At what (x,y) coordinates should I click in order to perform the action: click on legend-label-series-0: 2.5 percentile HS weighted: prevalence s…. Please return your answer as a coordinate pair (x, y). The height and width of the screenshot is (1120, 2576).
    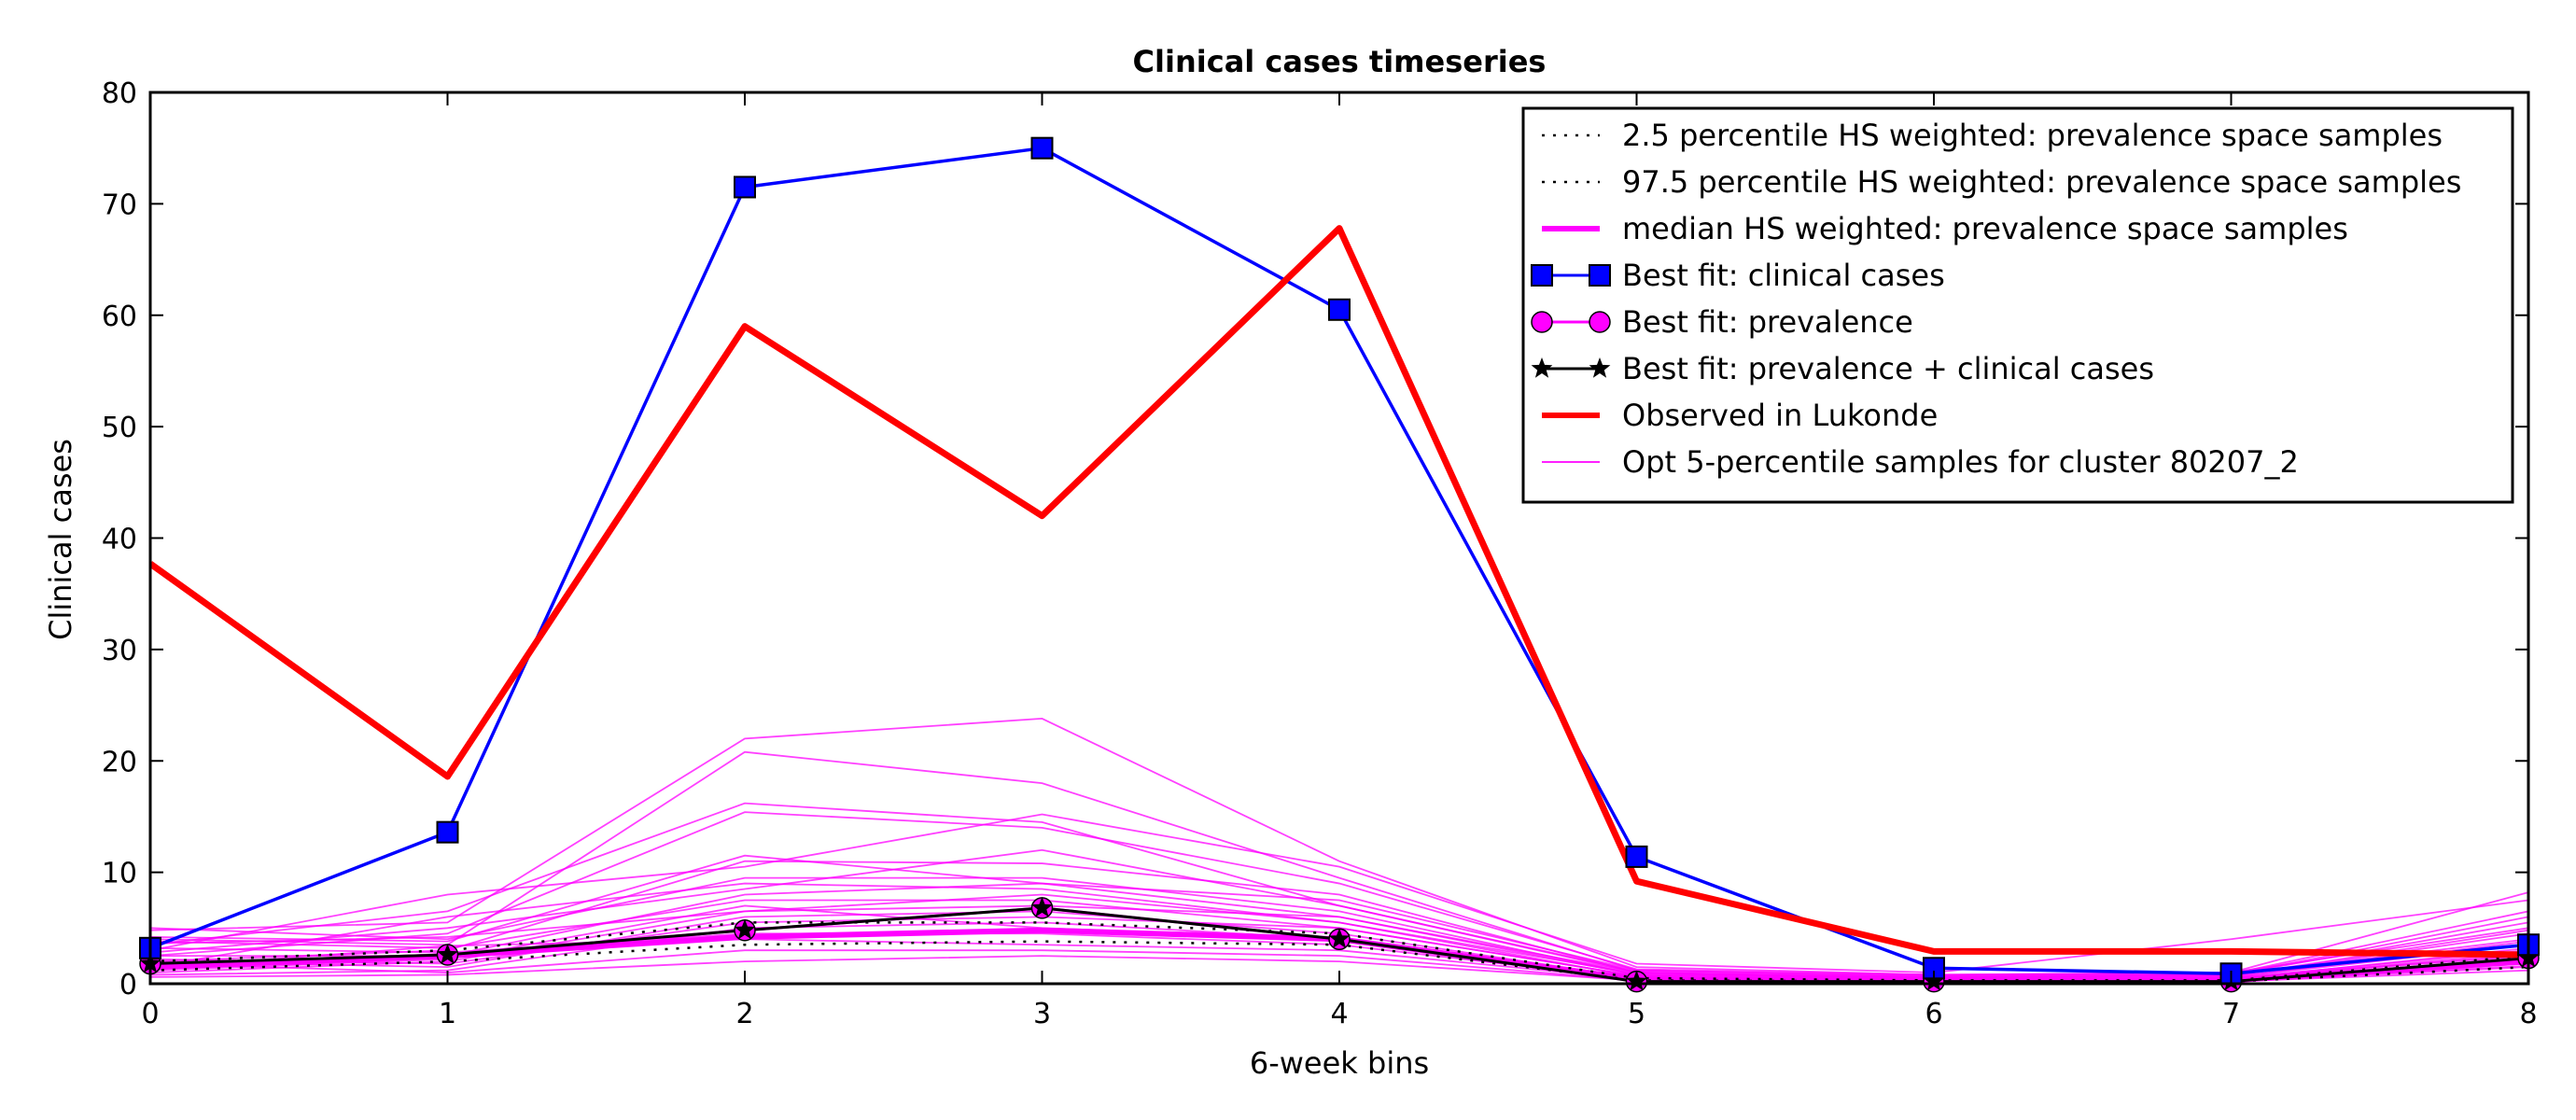
    Looking at the image, I should click on (2033, 135).